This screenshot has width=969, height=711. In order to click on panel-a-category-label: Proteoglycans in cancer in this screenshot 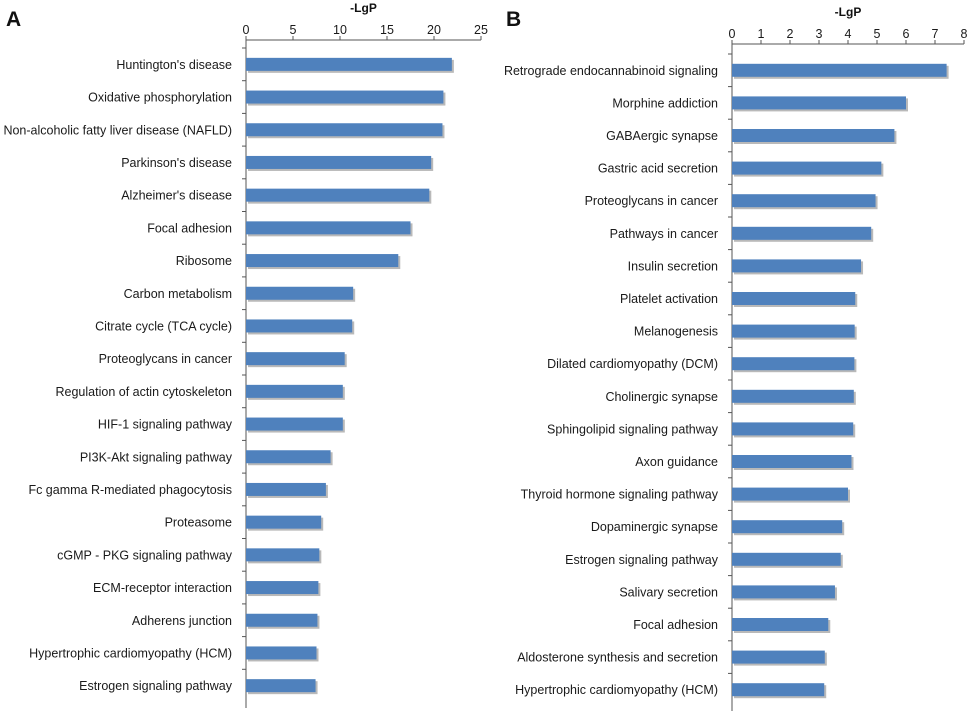, I will do `click(165, 359)`.